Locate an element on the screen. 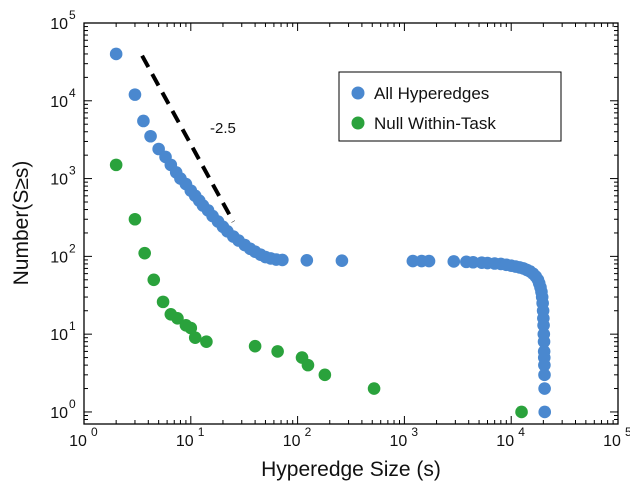 The width and height of the screenshot is (630, 486). legend: All Hyperedges Null Within-Task is located at coordinates (450, 106).